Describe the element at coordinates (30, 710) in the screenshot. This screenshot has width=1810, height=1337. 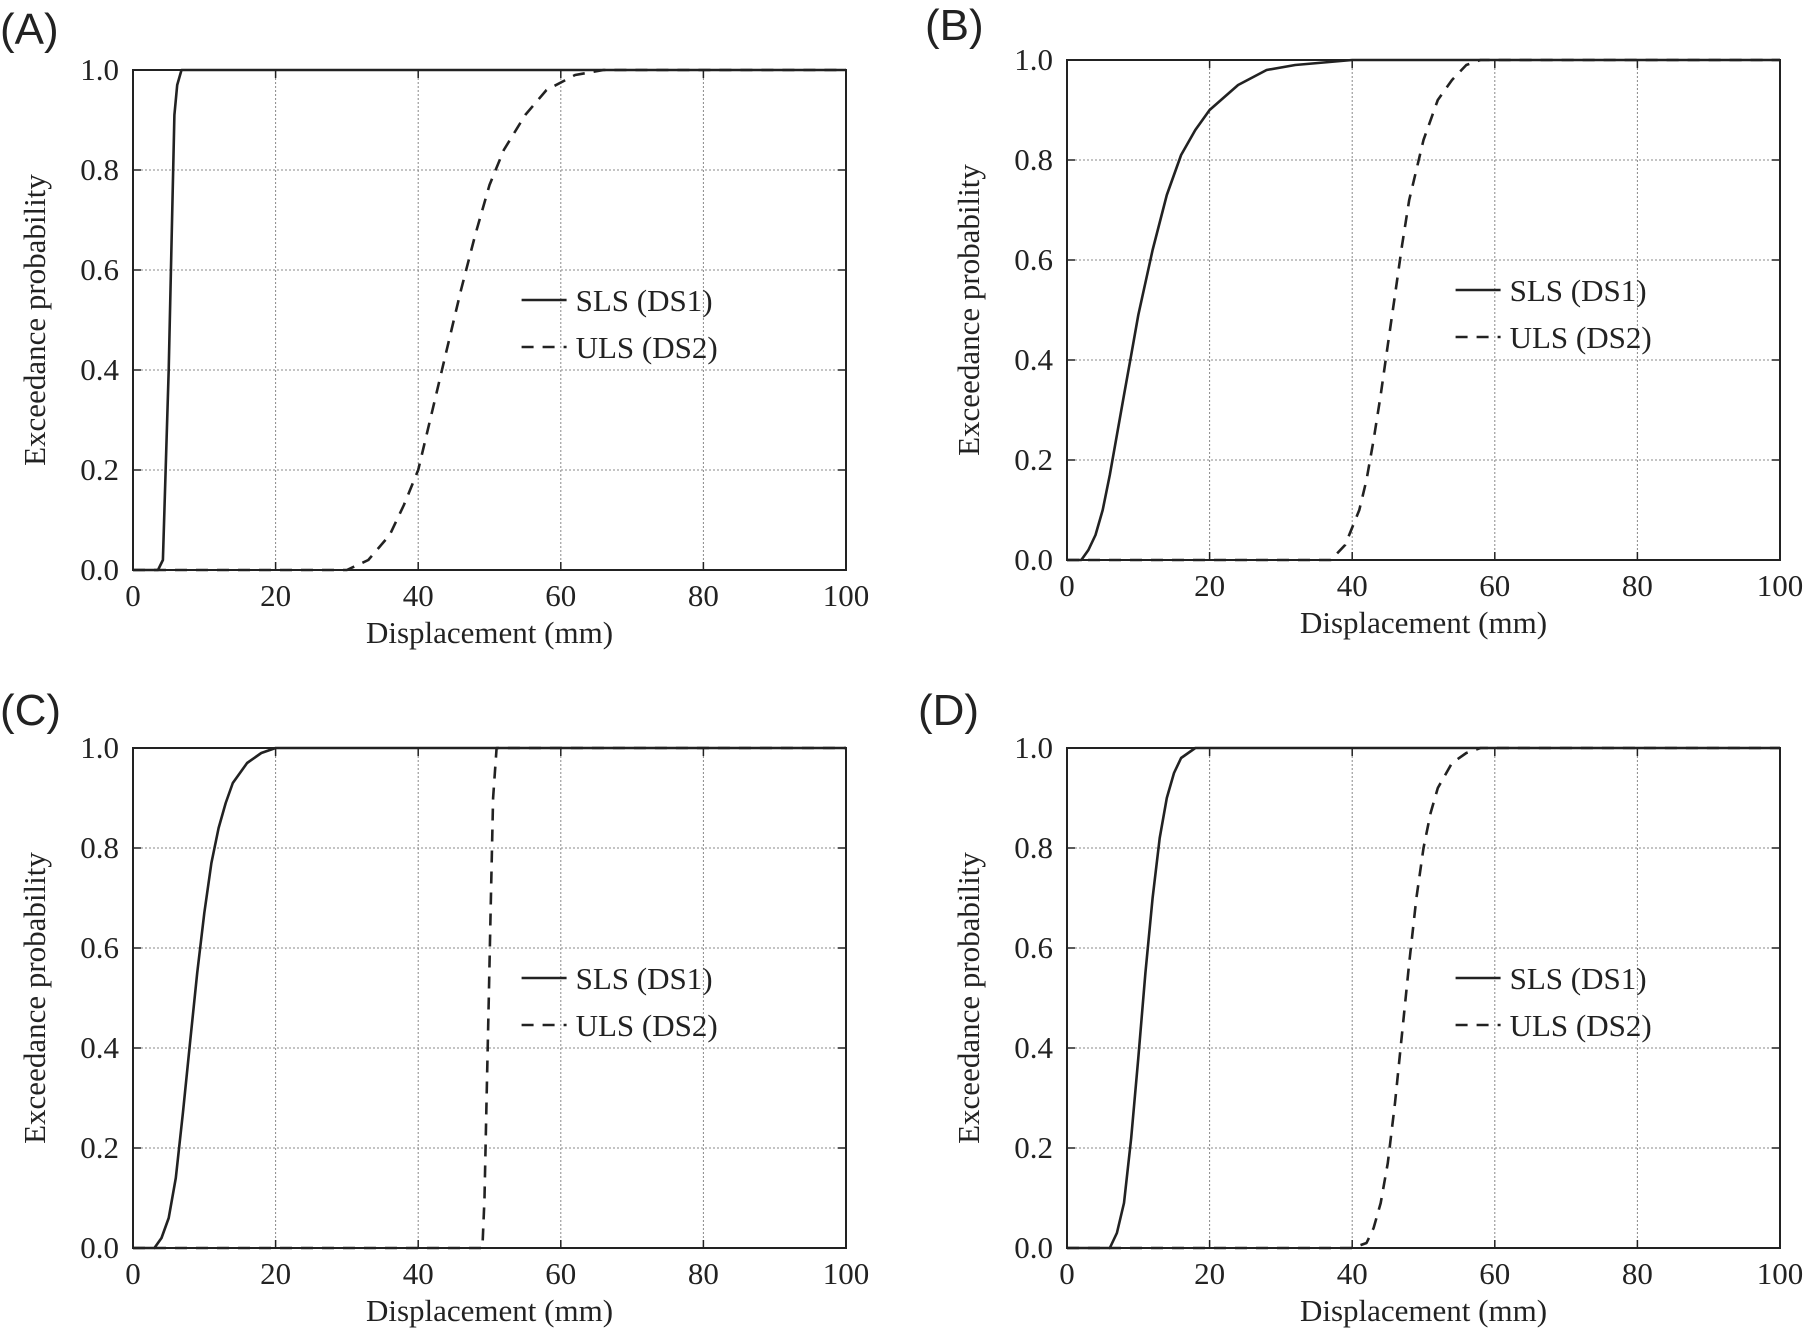
I see `panel-label: (C)` at that location.